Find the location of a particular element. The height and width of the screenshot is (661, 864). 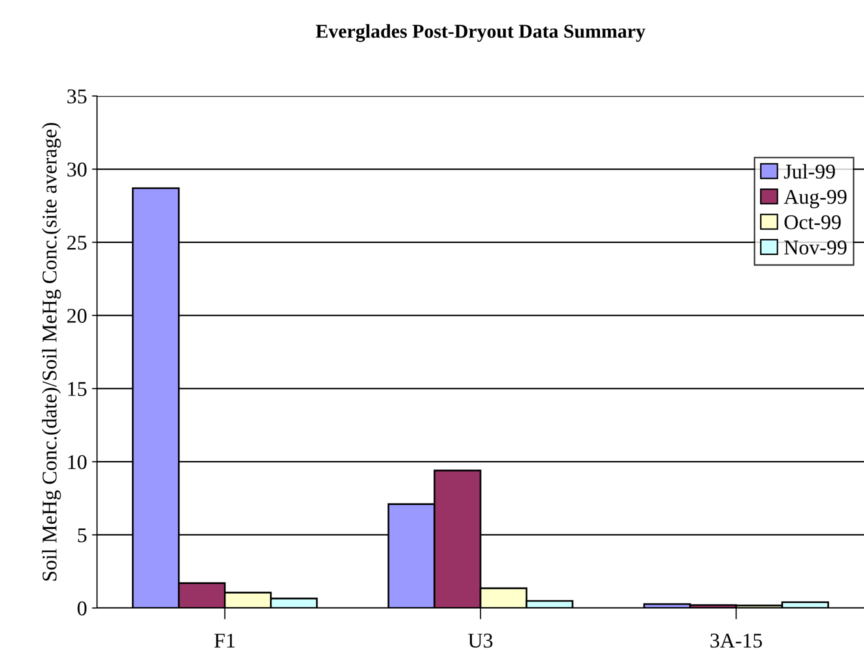

chart-title: Everglades Post-Dryout Data Summary is located at coordinates (481, 33).